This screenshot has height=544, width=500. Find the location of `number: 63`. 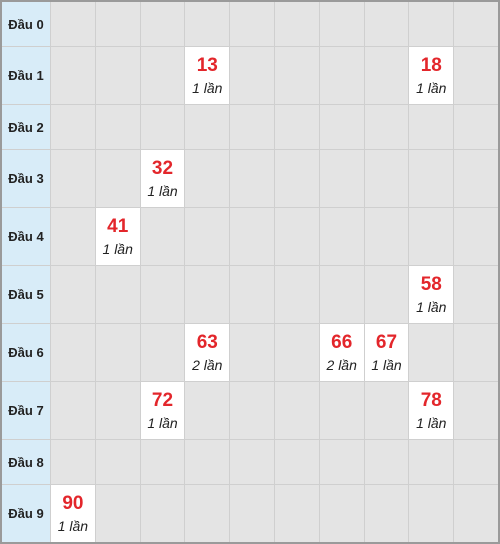

number: 63 is located at coordinates (207, 342).